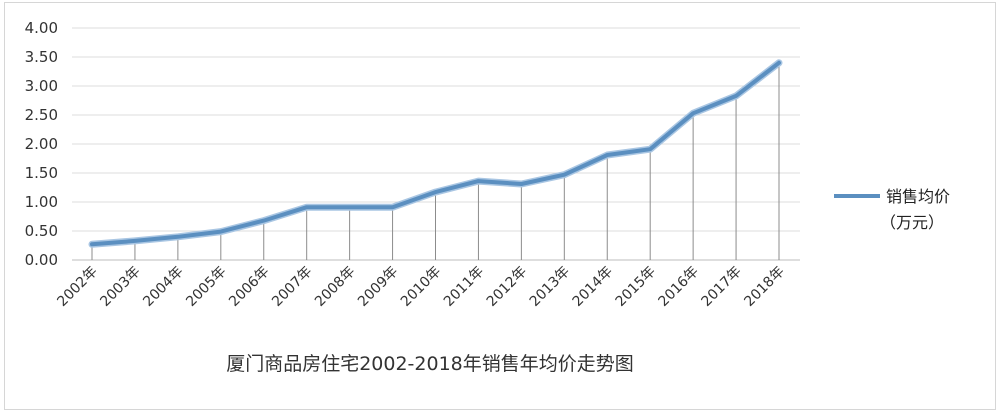 Image resolution: width=1000 pixels, height=414 pixels. Describe the element at coordinates (721, 287) in the screenshot. I see `x-tick-label: 2017年` at that location.